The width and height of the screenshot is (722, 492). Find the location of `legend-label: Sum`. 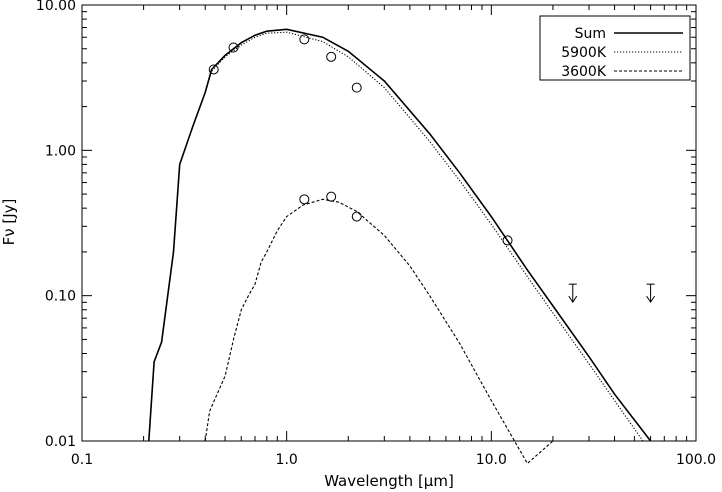

legend-label: Sum is located at coordinates (590, 34).